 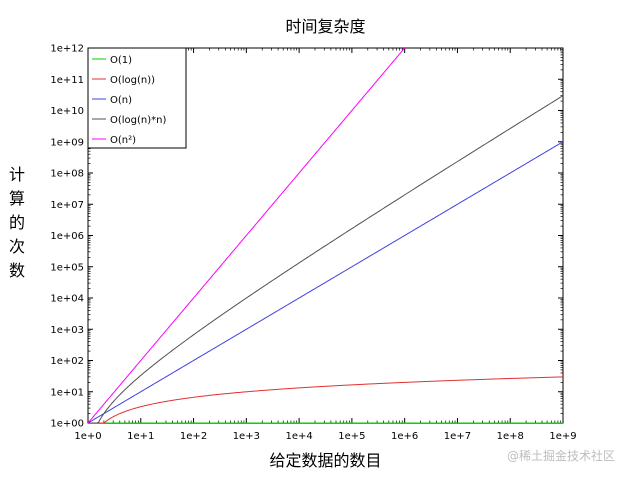 What do you see at coordinates (560, 456) in the screenshot?
I see `watermark: @稀土掘金技术社区` at bounding box center [560, 456].